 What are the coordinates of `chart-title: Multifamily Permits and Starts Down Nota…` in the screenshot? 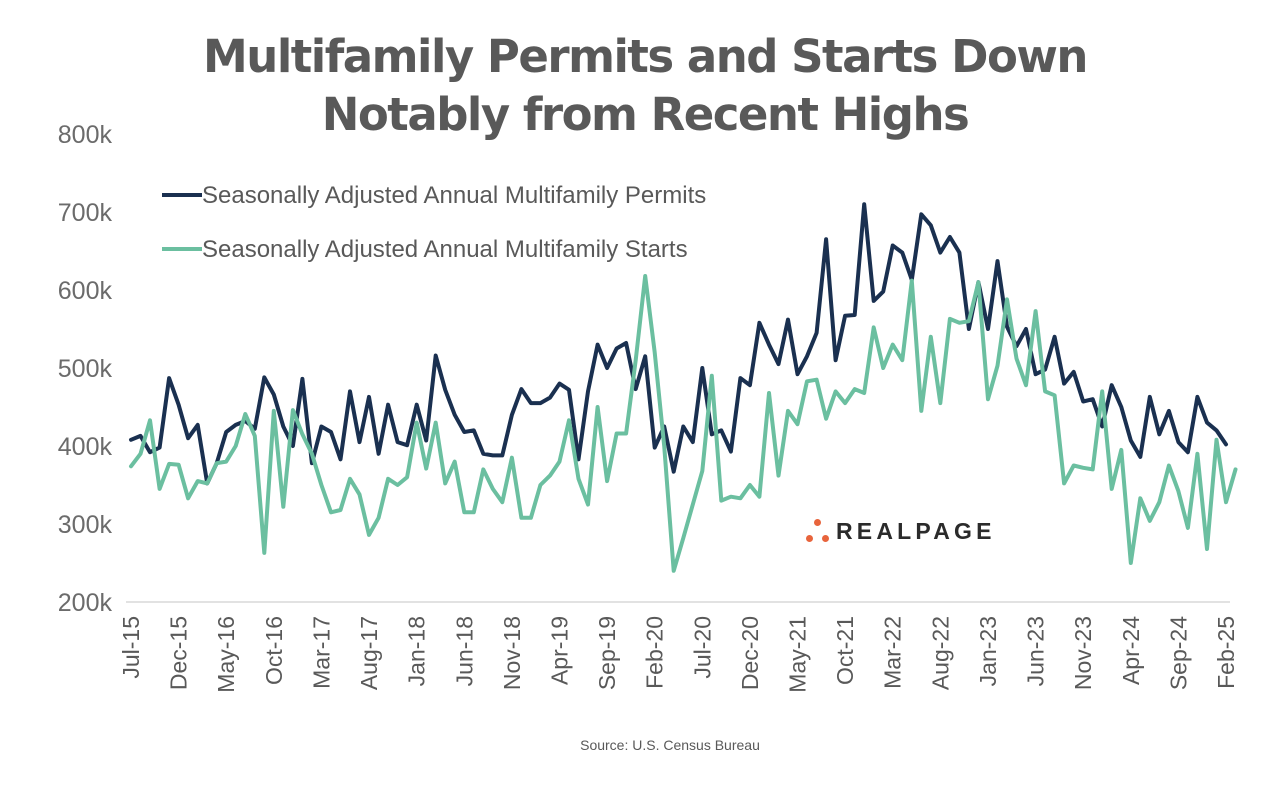 It's located at (640, 86).